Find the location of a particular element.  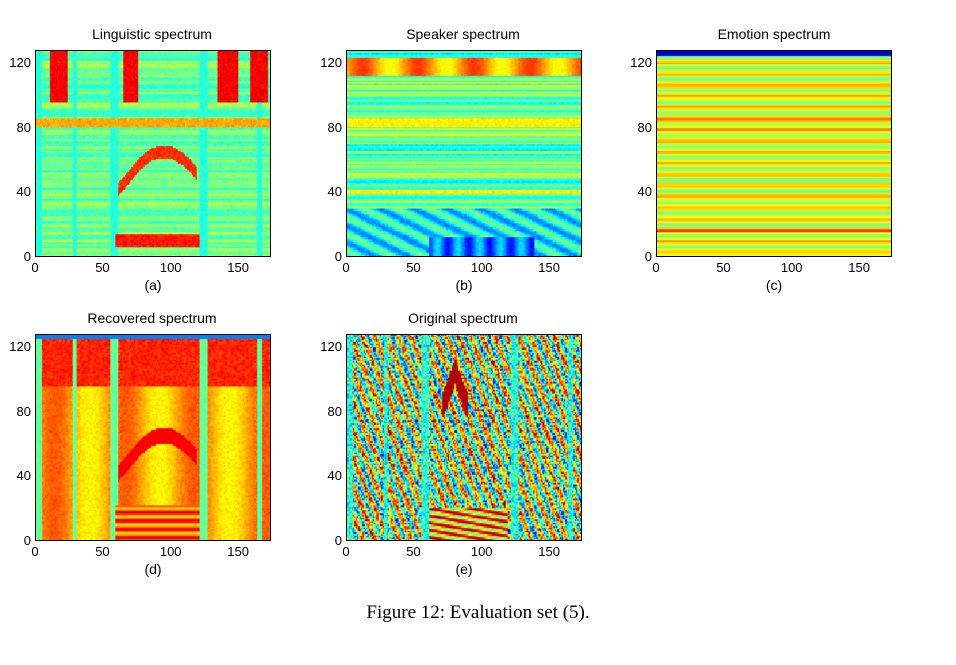

chart-title: Speaker spectrum is located at coordinates (463, 34).